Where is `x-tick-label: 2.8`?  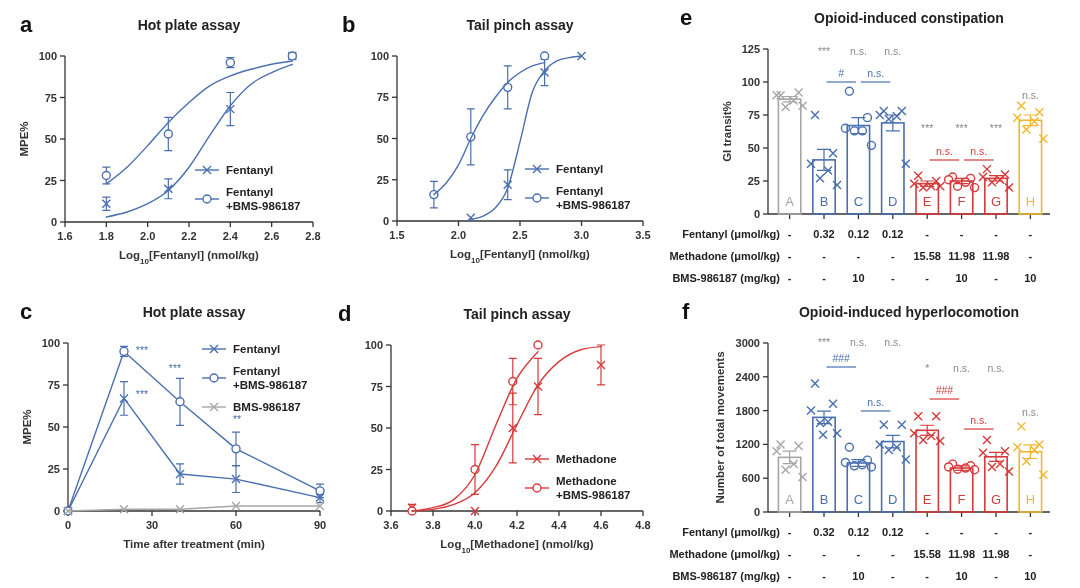 x-tick-label: 2.8 is located at coordinates (313, 236).